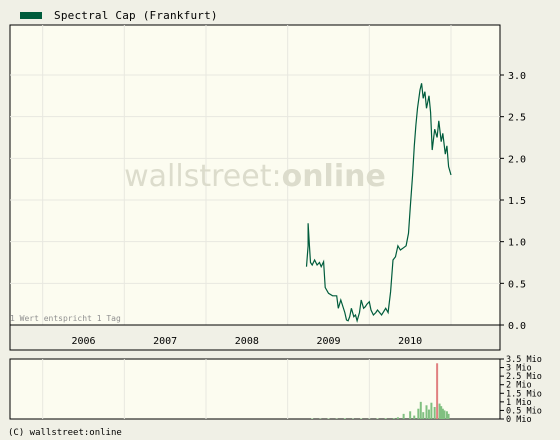  Describe the element at coordinates (380, 391) in the screenshot. I see `volume-bars` at that location.